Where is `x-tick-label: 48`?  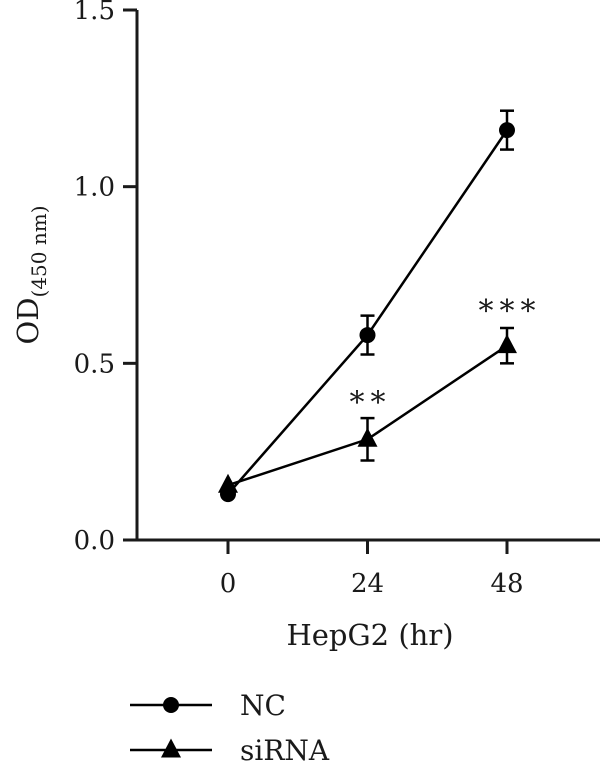
x-tick-label: 48 is located at coordinates (506, 584).